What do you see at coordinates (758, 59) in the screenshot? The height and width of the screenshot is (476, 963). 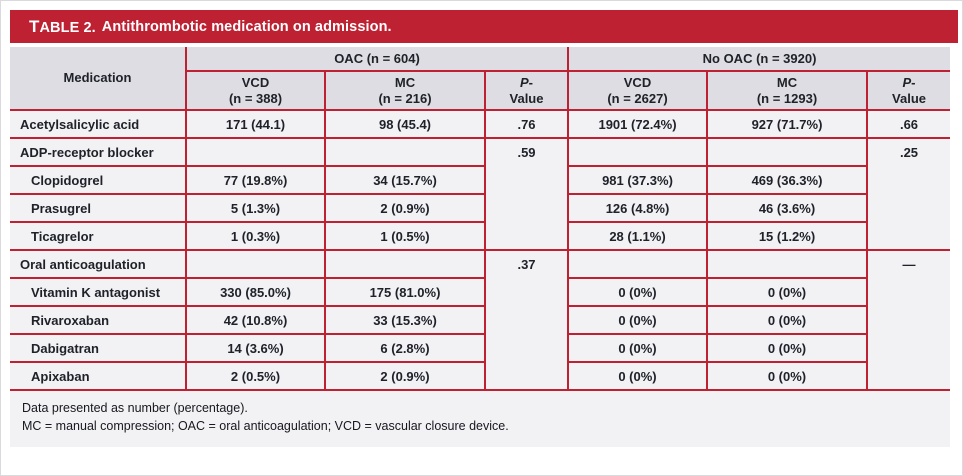 I see `group-header-no-oac: No OAC (n = 3920)` at bounding box center [758, 59].